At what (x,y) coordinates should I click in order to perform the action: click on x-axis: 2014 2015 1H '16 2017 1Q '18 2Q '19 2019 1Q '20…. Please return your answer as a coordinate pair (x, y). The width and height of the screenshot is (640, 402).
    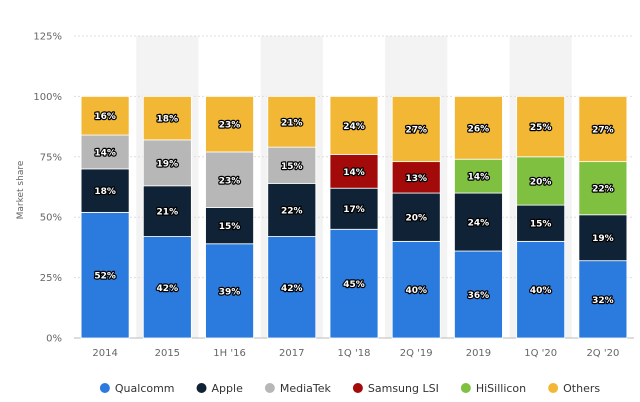
    Looking at the image, I should click on (355, 353).